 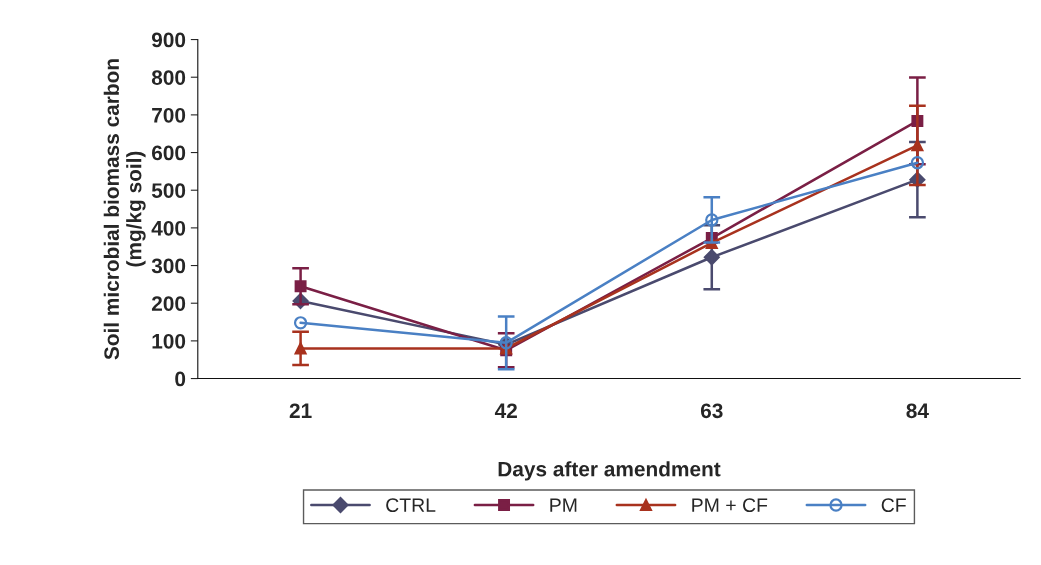 What do you see at coordinates (609, 471) in the screenshot?
I see `x-axis-title: Days after amendment` at bounding box center [609, 471].